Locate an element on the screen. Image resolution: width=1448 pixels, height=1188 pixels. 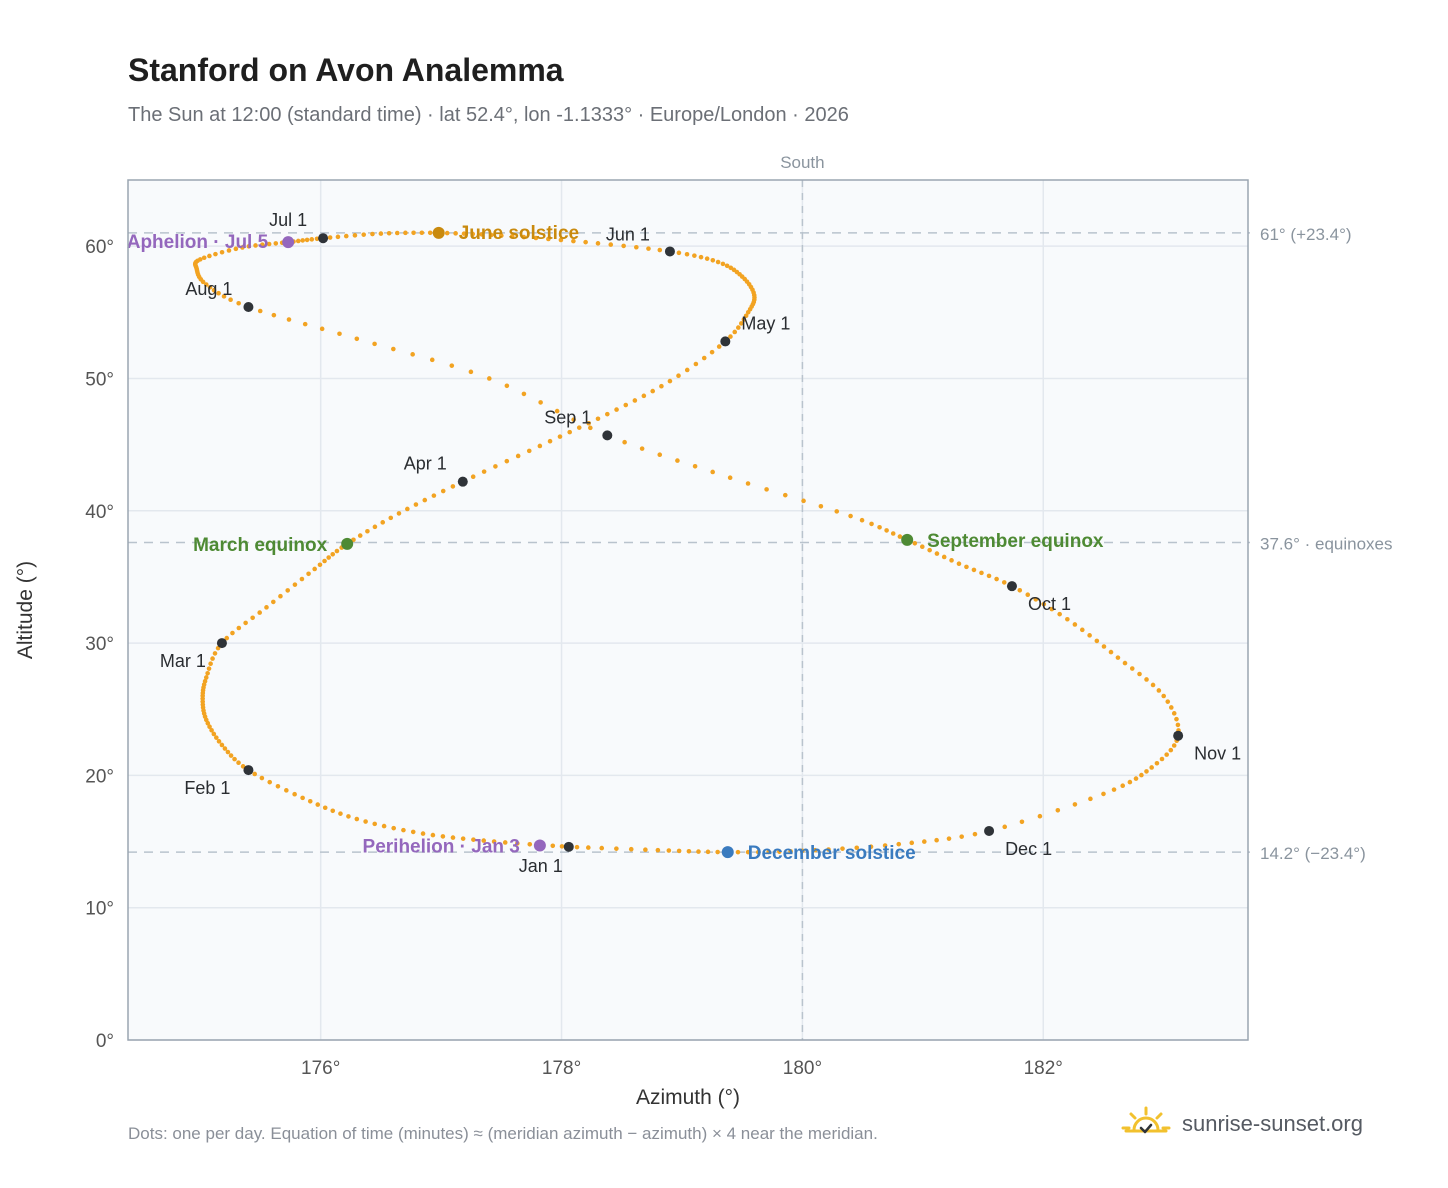
sun-check-icon is located at coordinates (1146, 1120).